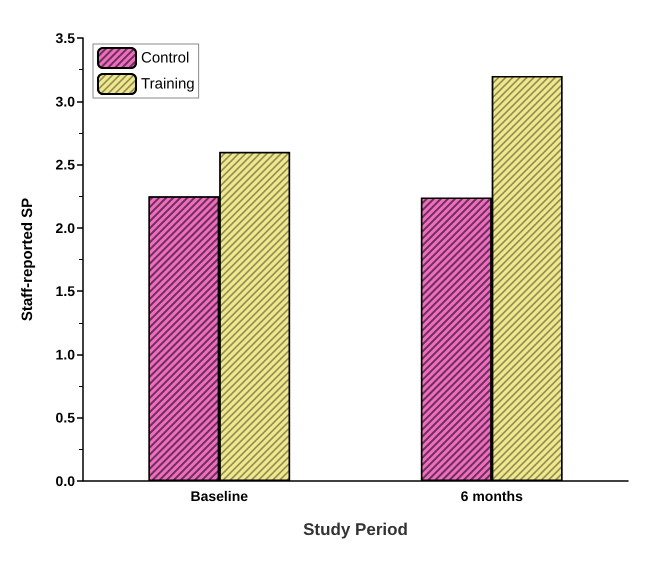  What do you see at coordinates (66, 291) in the screenshot?
I see `y-tick-label: 1.5` at bounding box center [66, 291].